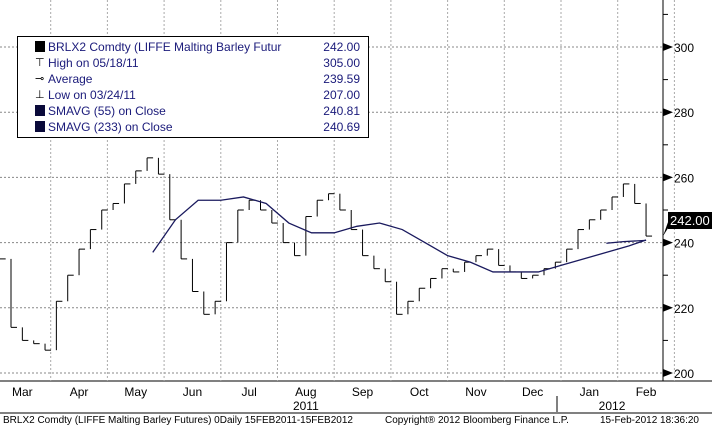 This screenshot has height=431, width=712. I want to click on legend-value: 240.69, so click(341, 127).